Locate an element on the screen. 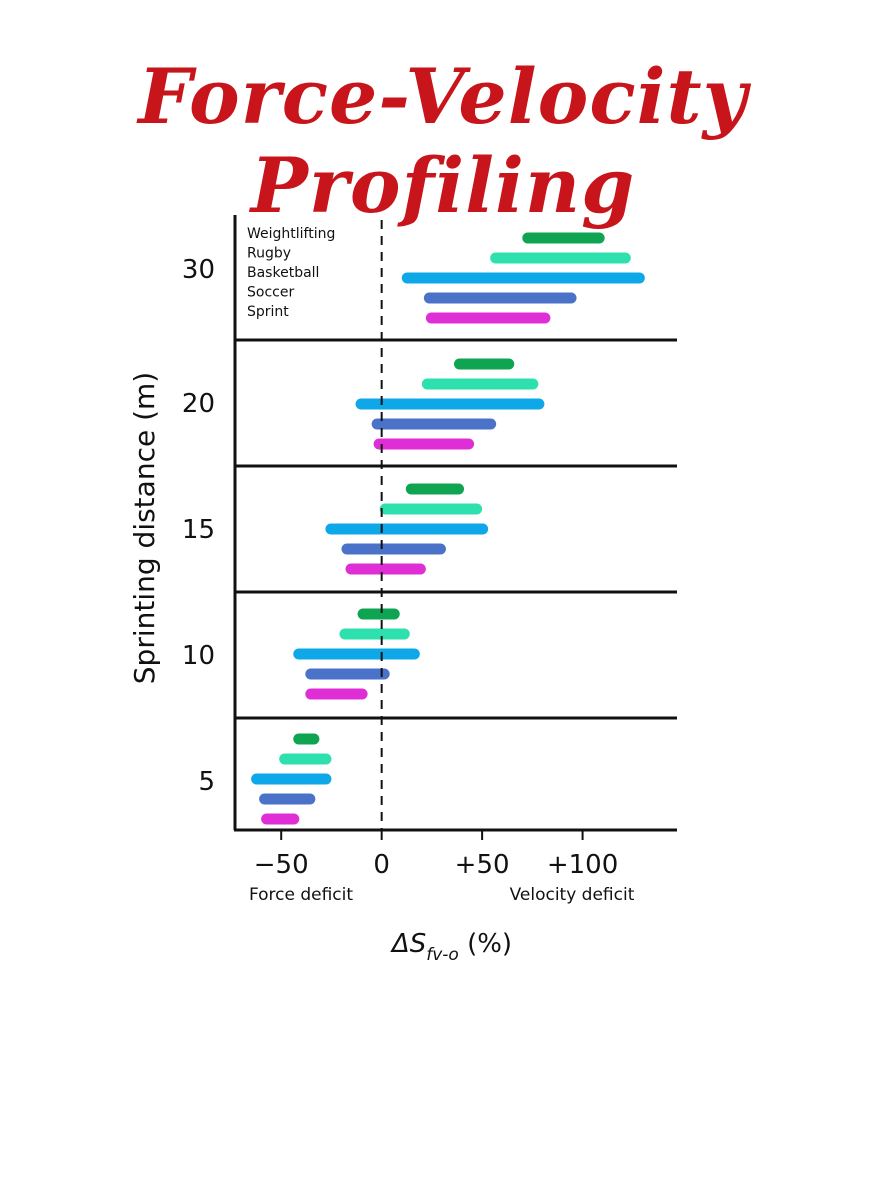 The width and height of the screenshot is (886, 1200). bar-sprint-20m is located at coordinates (424, 444).